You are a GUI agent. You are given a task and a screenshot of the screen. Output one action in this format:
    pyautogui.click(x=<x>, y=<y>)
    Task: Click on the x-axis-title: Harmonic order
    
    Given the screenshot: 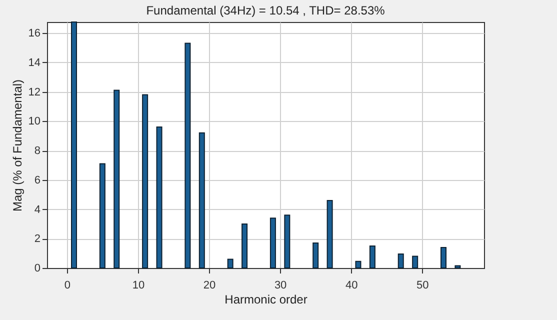 What is the action you would take?
    pyautogui.click(x=266, y=299)
    